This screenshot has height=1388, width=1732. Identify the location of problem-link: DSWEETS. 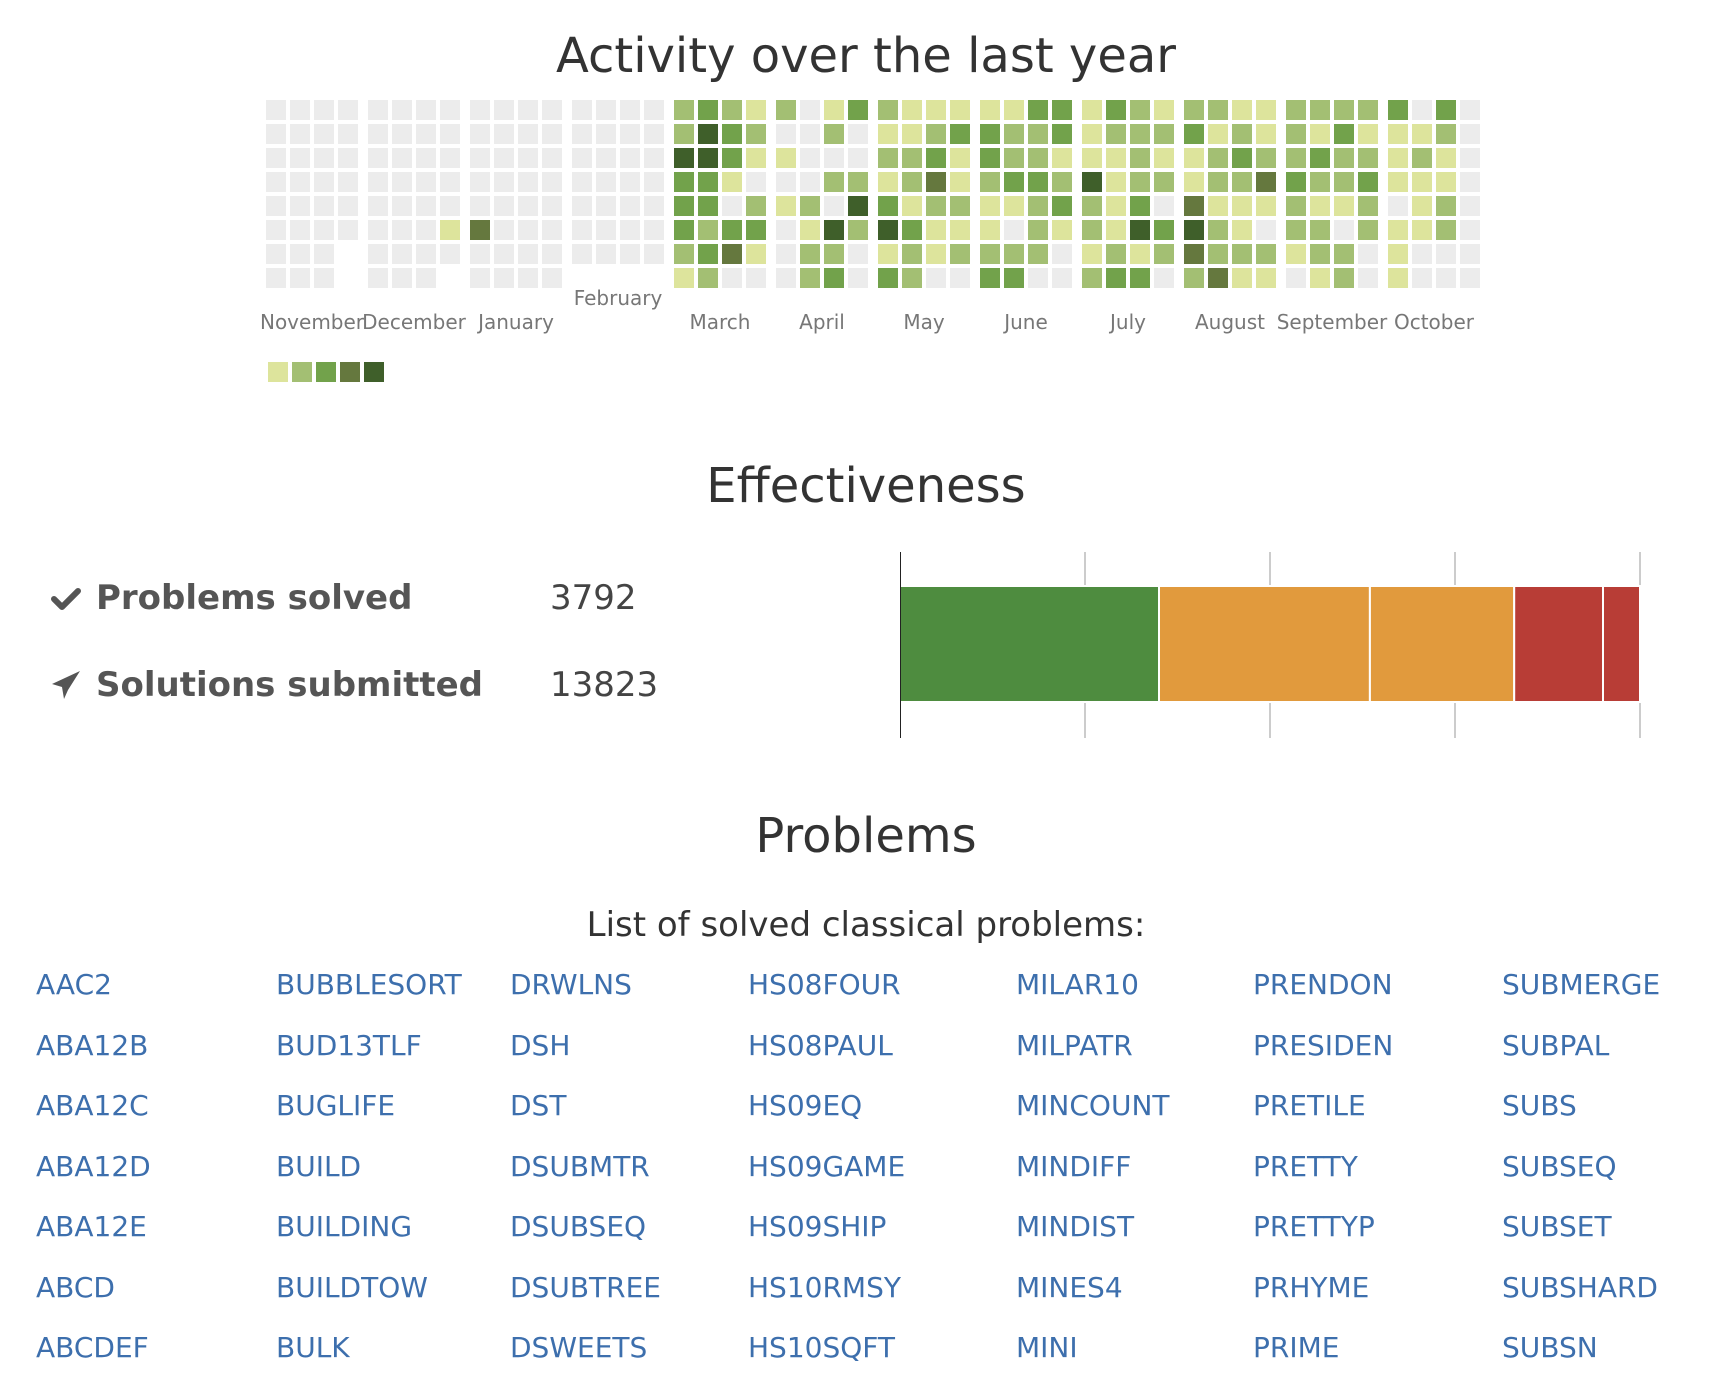
(579, 1347).